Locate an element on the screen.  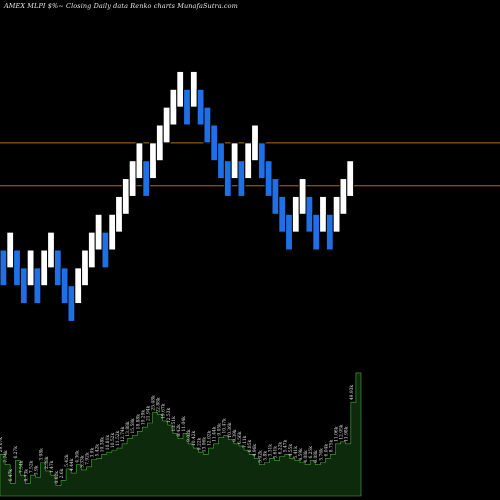
volume-label: 3.31k is located at coordinates (270, 450).